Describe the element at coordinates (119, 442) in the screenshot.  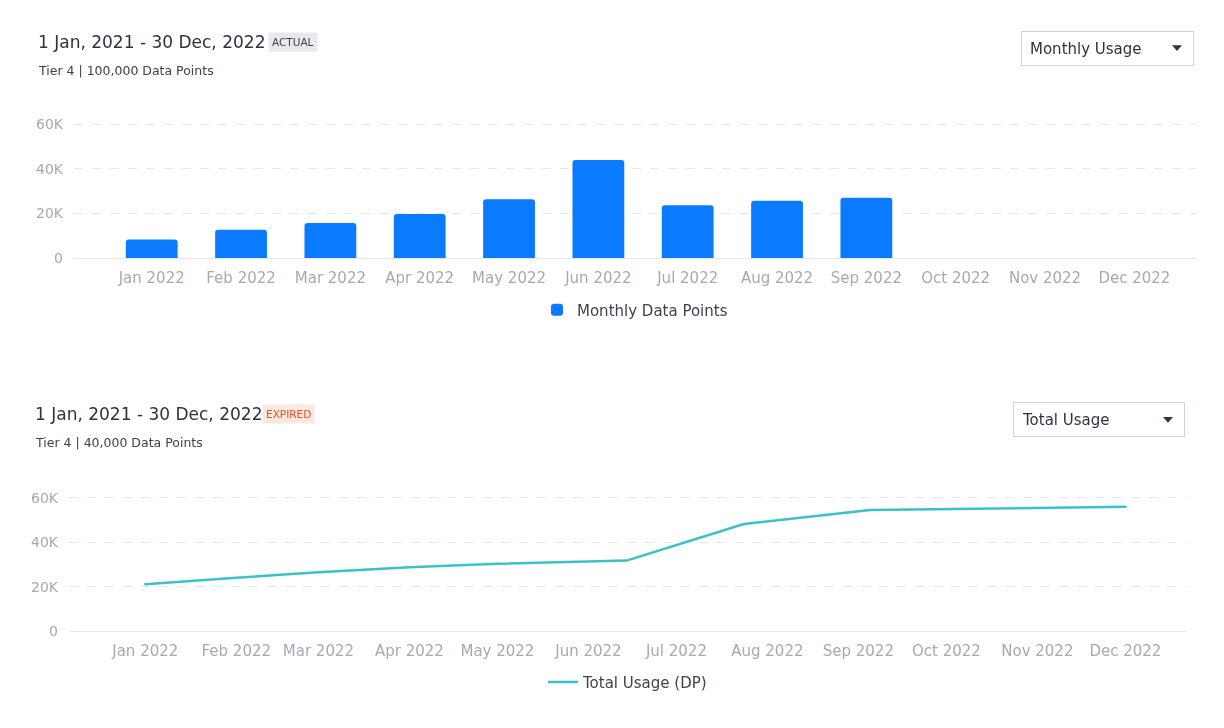
I see `chart-subtitle: Tier 4 | 40,000 Data Points` at that location.